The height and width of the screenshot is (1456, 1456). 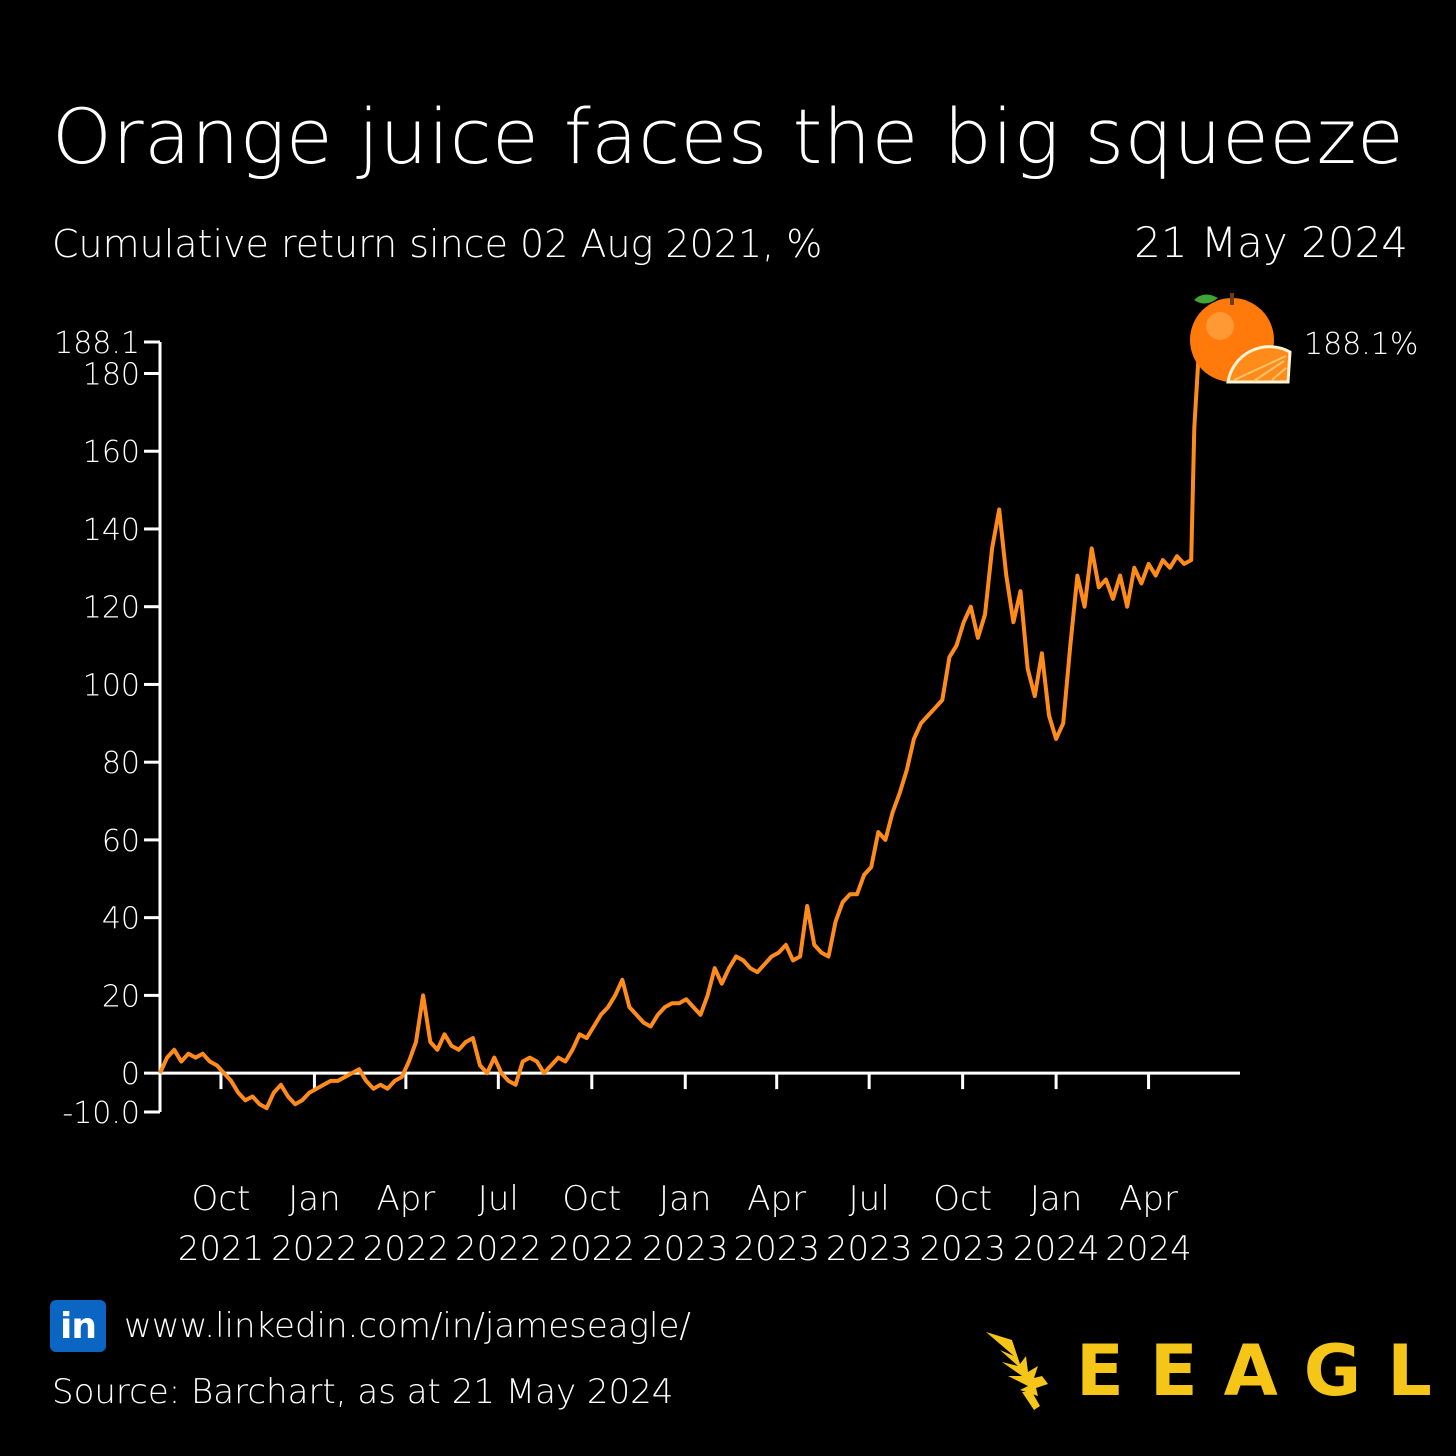 I want to click on end-value-label: 188.1%, so click(x=1361, y=344).